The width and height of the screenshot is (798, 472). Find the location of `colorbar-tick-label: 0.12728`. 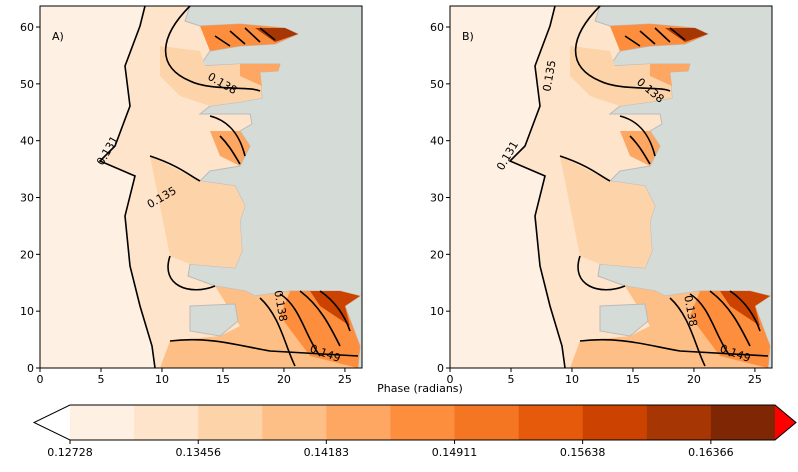

colorbar-tick-label: 0.12728 is located at coordinates (70, 452).